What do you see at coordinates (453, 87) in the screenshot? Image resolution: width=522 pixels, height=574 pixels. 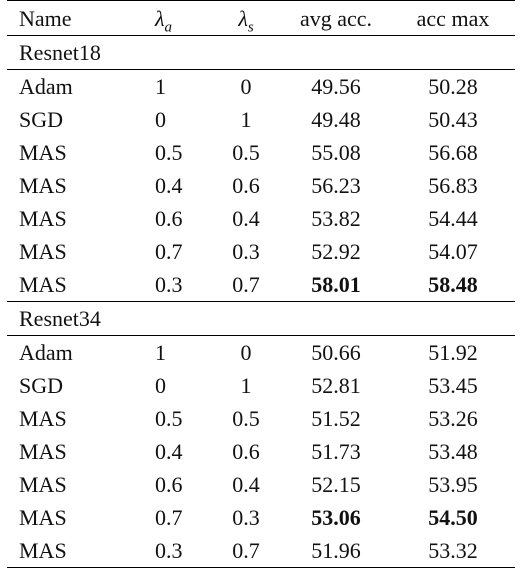 I see `data-cell: 50.28` at bounding box center [453, 87].